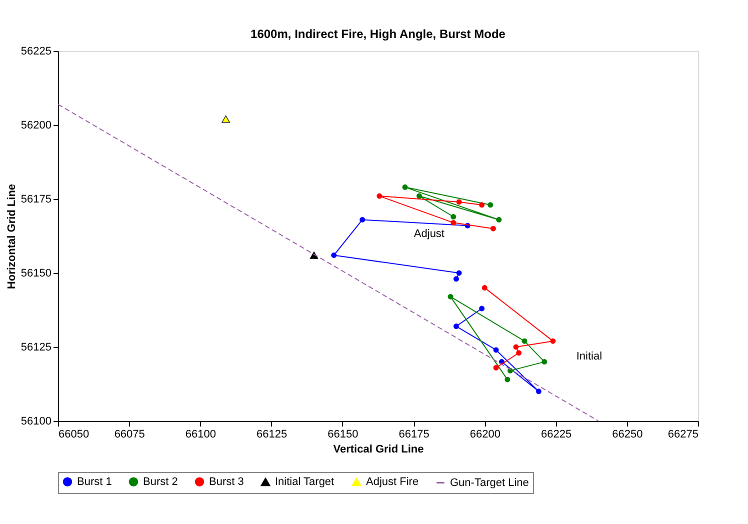 The width and height of the screenshot is (748, 524). I want to click on x-tick-label: 66225, so click(556, 434).